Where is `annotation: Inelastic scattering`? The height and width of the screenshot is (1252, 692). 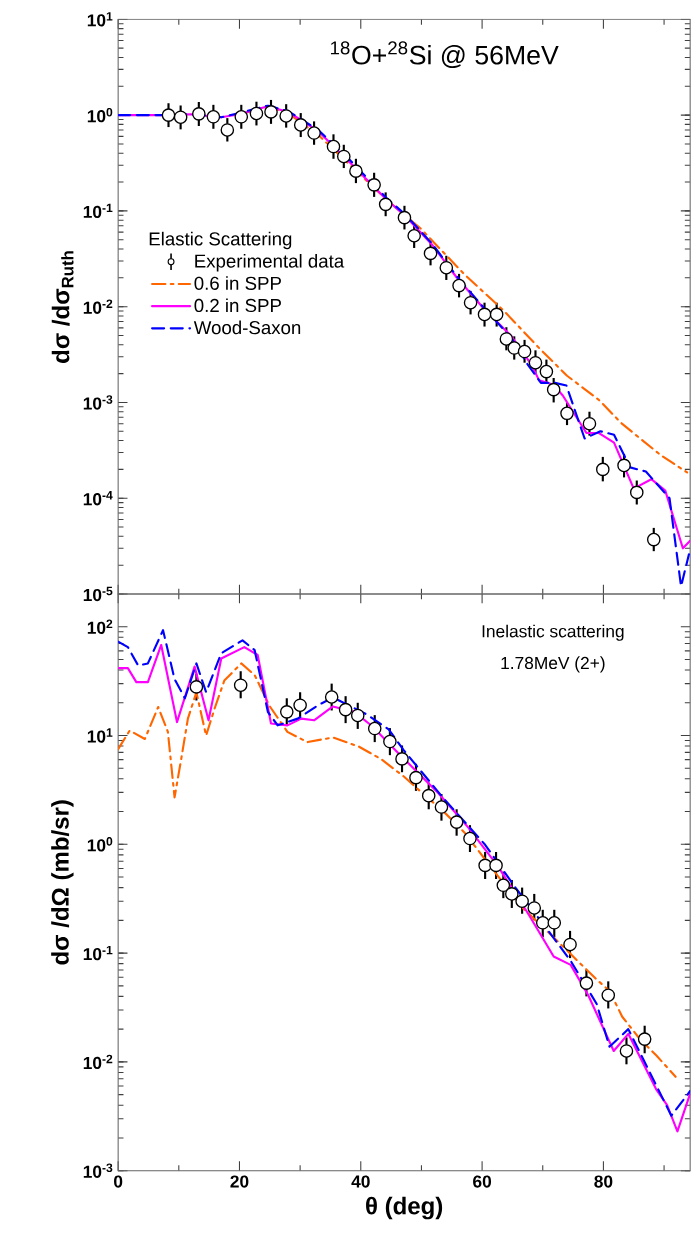 annotation: Inelastic scattering is located at coordinates (553, 632).